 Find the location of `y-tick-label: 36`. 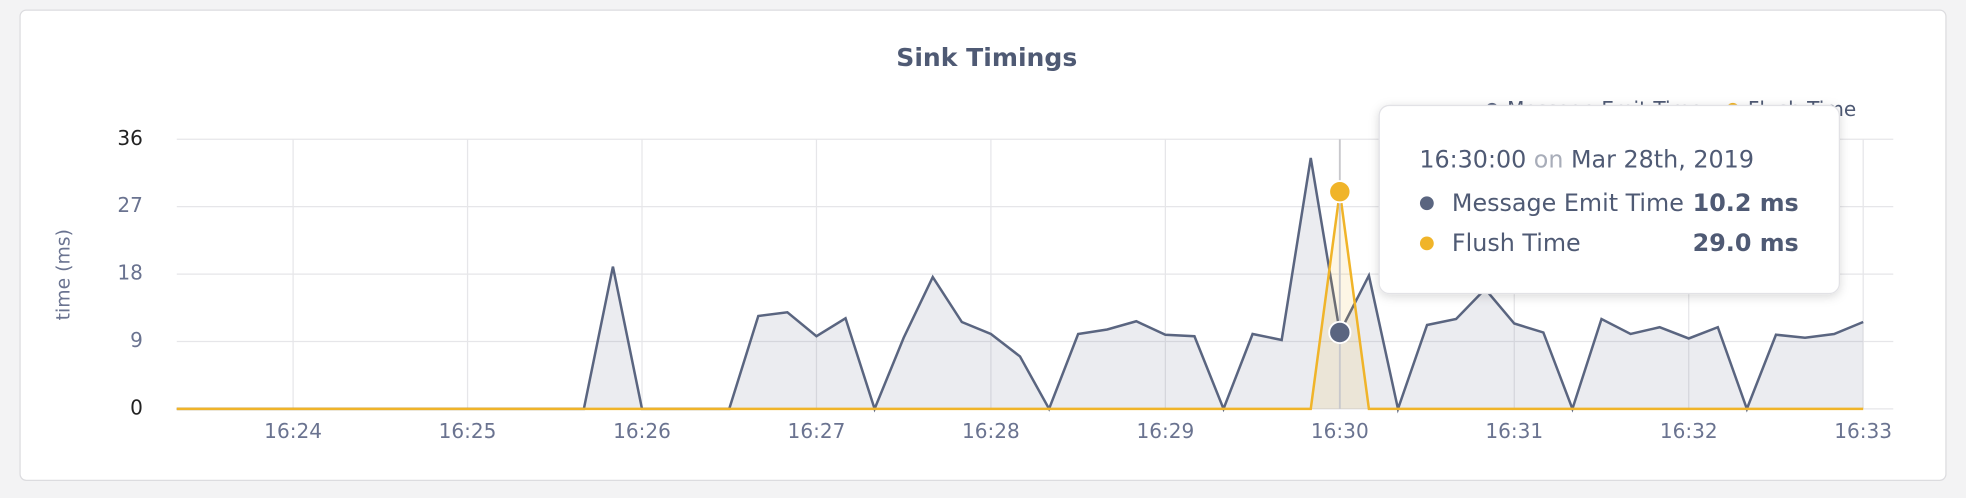

y-tick-label: 36 is located at coordinates (130, 138).